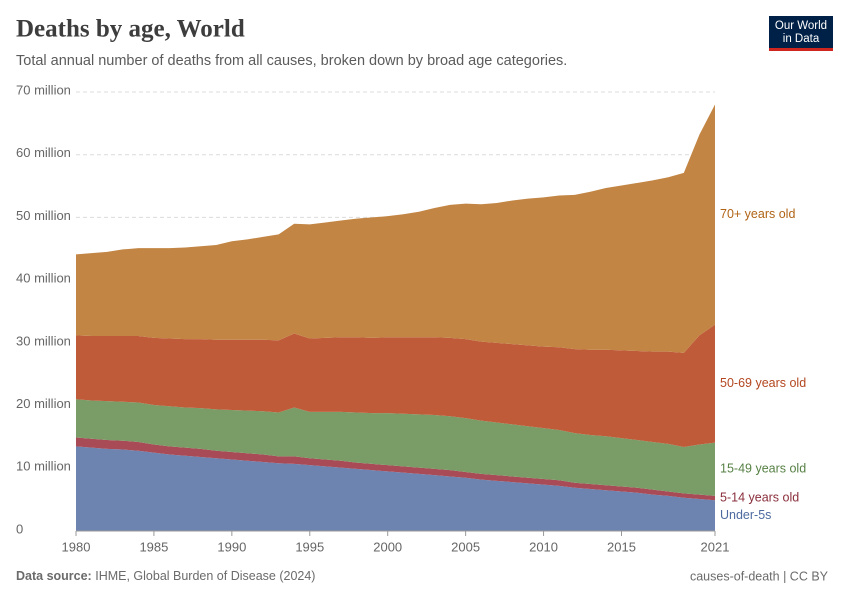  What do you see at coordinates (130, 29) in the screenshot?
I see `chart-title: Deaths by age, World` at bounding box center [130, 29].